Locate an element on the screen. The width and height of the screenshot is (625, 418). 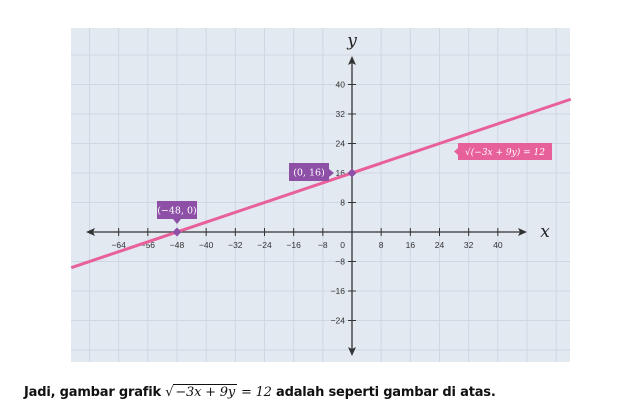
y-axis-label: y is located at coordinates (351, 41).